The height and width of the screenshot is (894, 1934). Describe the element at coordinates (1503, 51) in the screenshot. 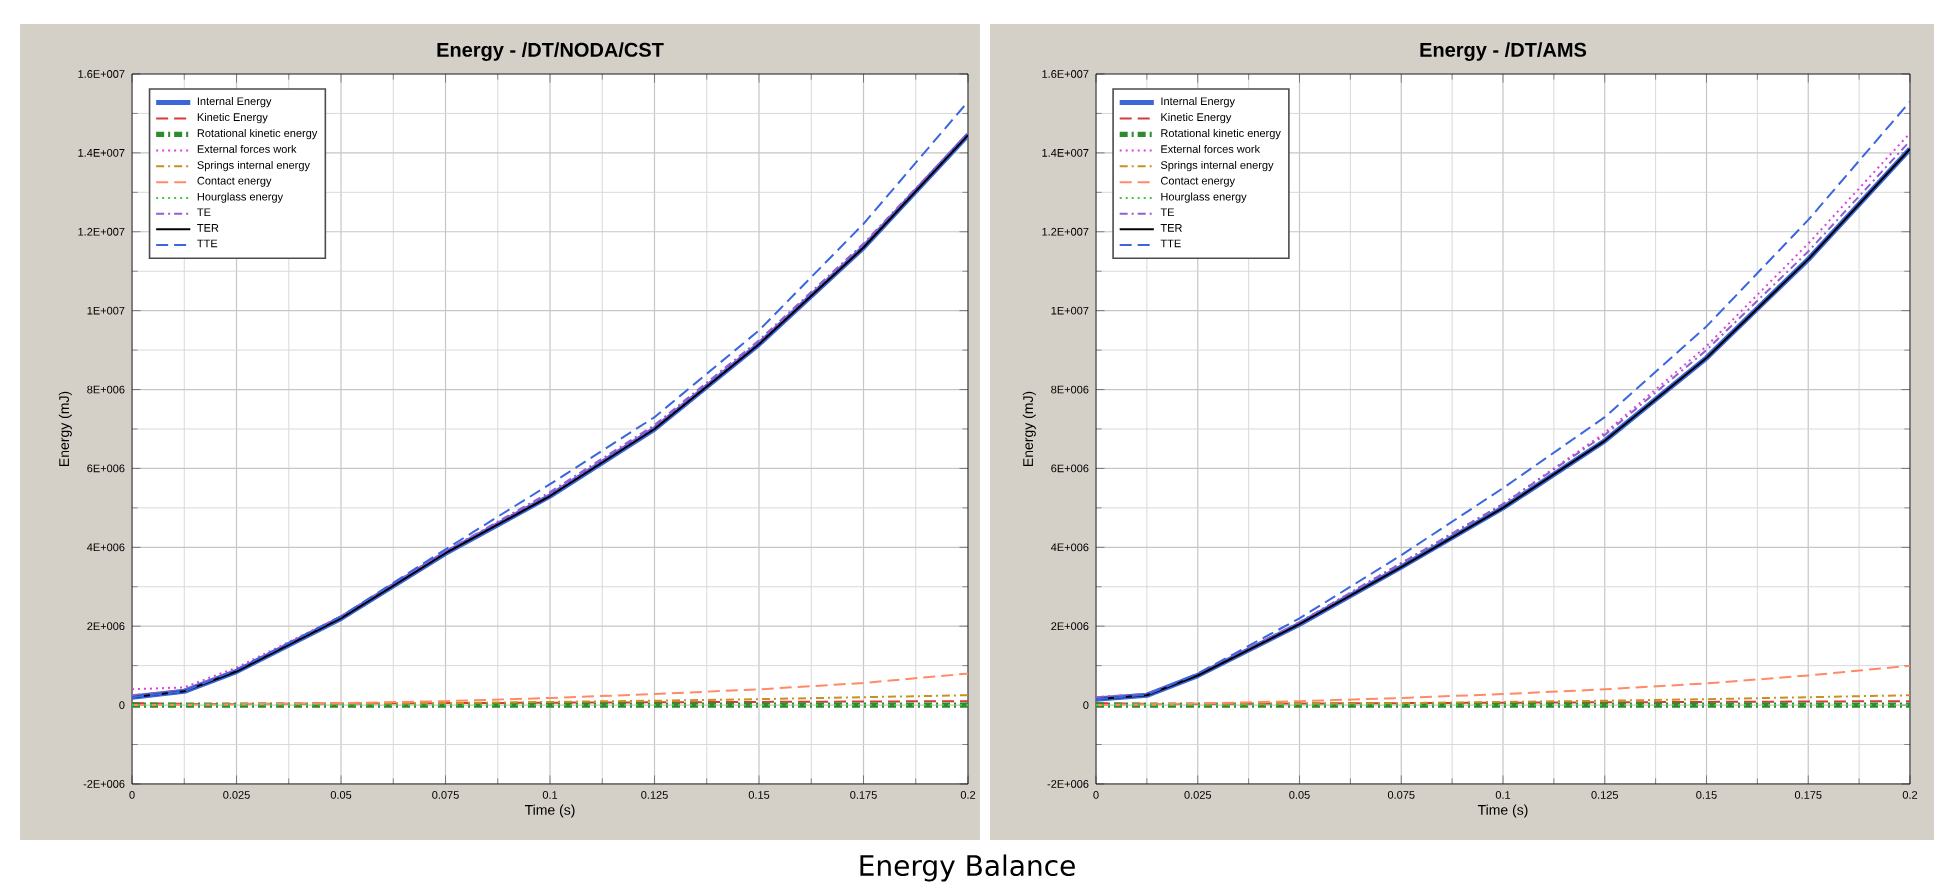

I see `chart-title: Energy - /DT/AMS` at that location.